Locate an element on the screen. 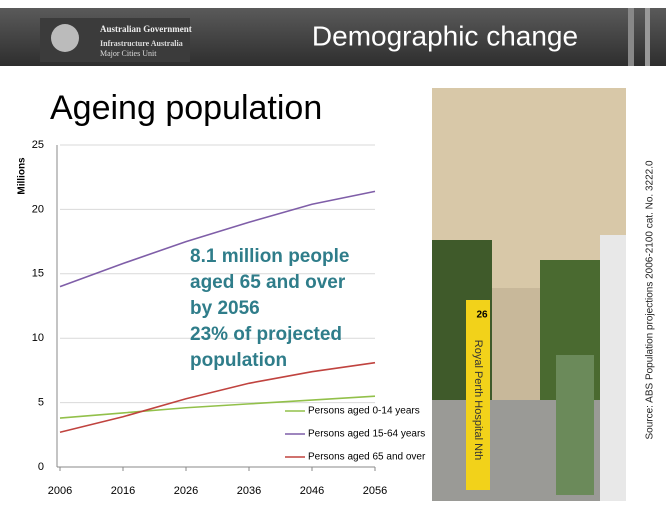 The width and height of the screenshot is (666, 506). route: 26 is located at coordinates (482, 315).